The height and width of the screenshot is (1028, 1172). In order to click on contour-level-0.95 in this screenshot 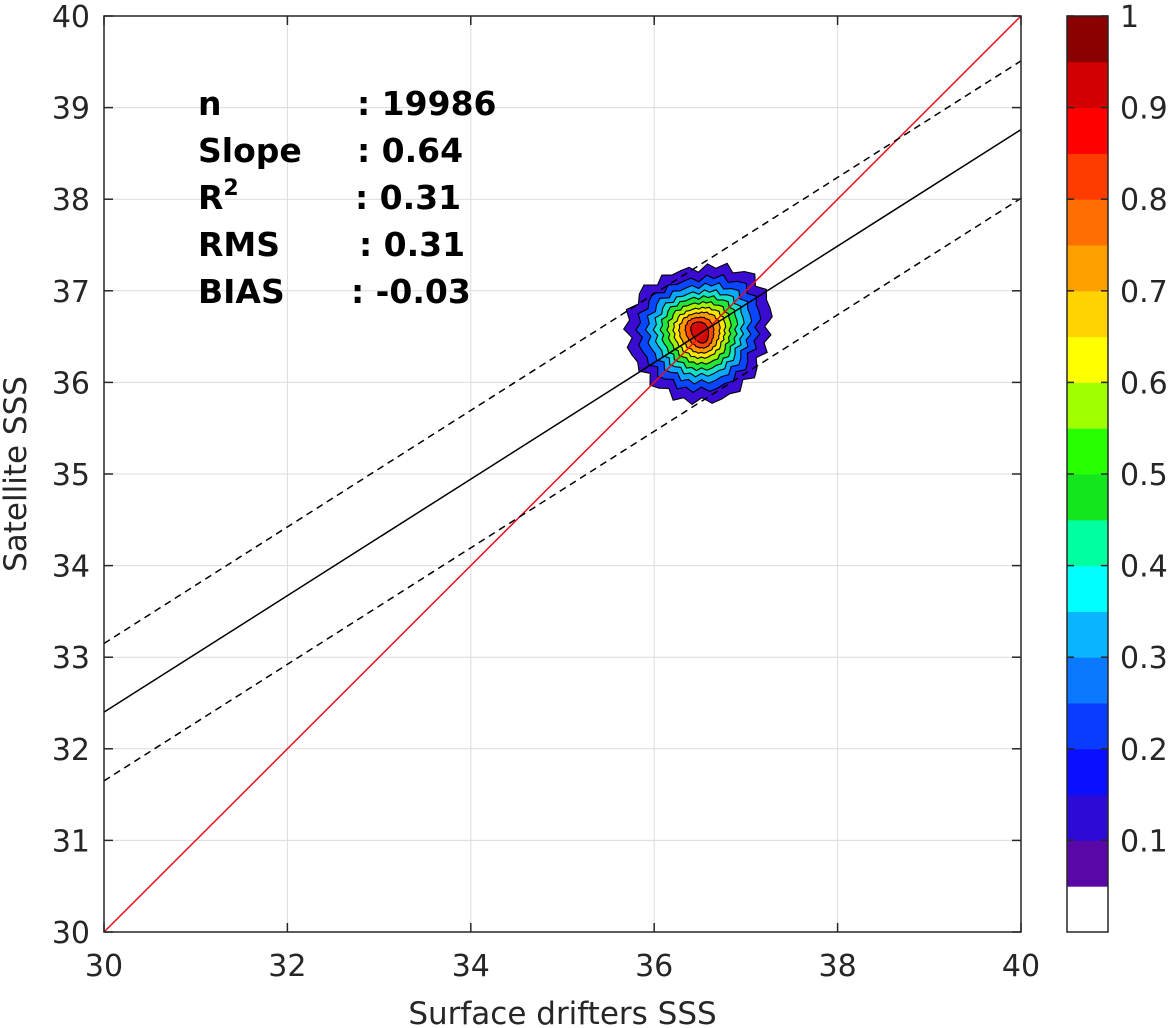, I will do `click(700, 332)`.